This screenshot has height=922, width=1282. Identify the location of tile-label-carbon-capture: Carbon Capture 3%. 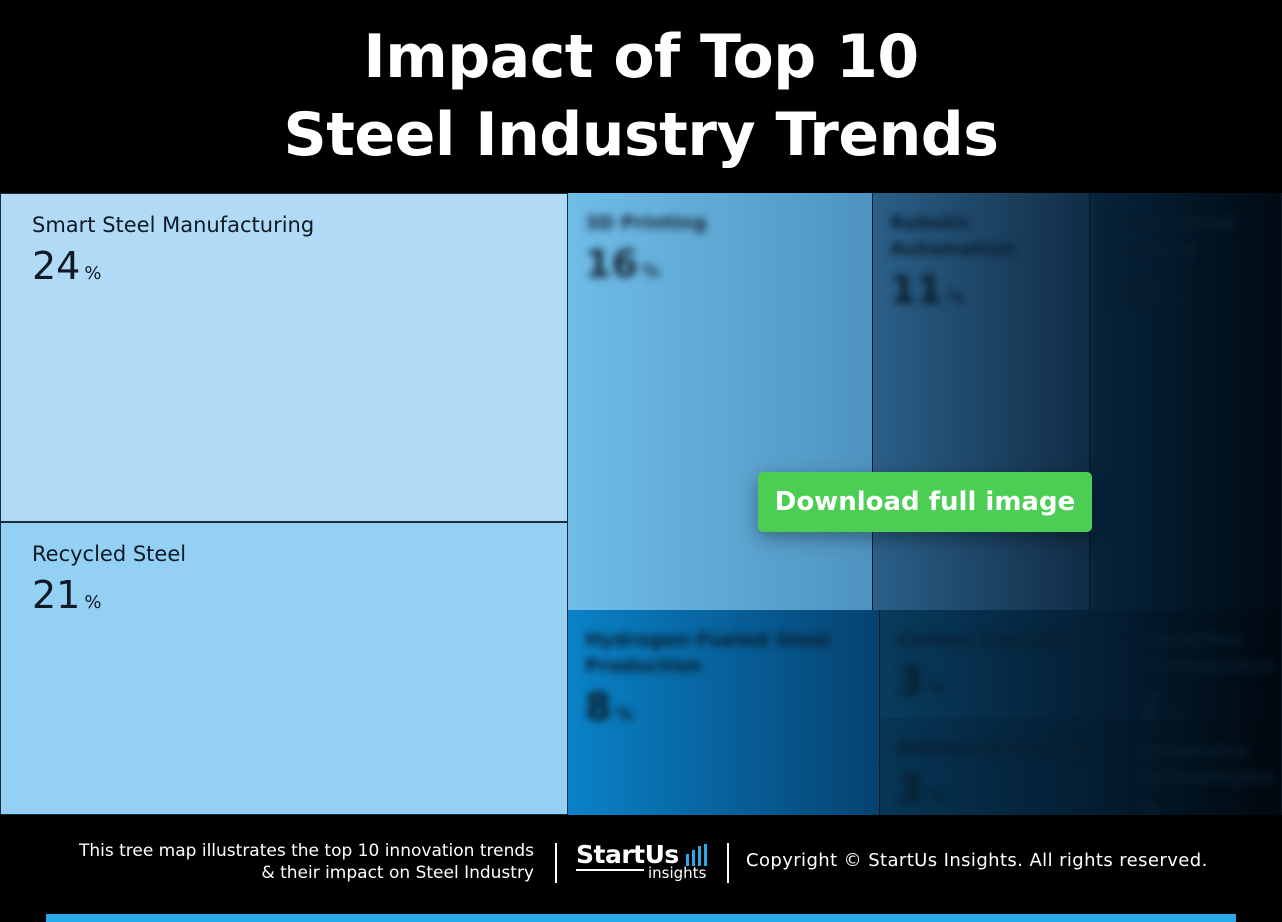
(981, 669).